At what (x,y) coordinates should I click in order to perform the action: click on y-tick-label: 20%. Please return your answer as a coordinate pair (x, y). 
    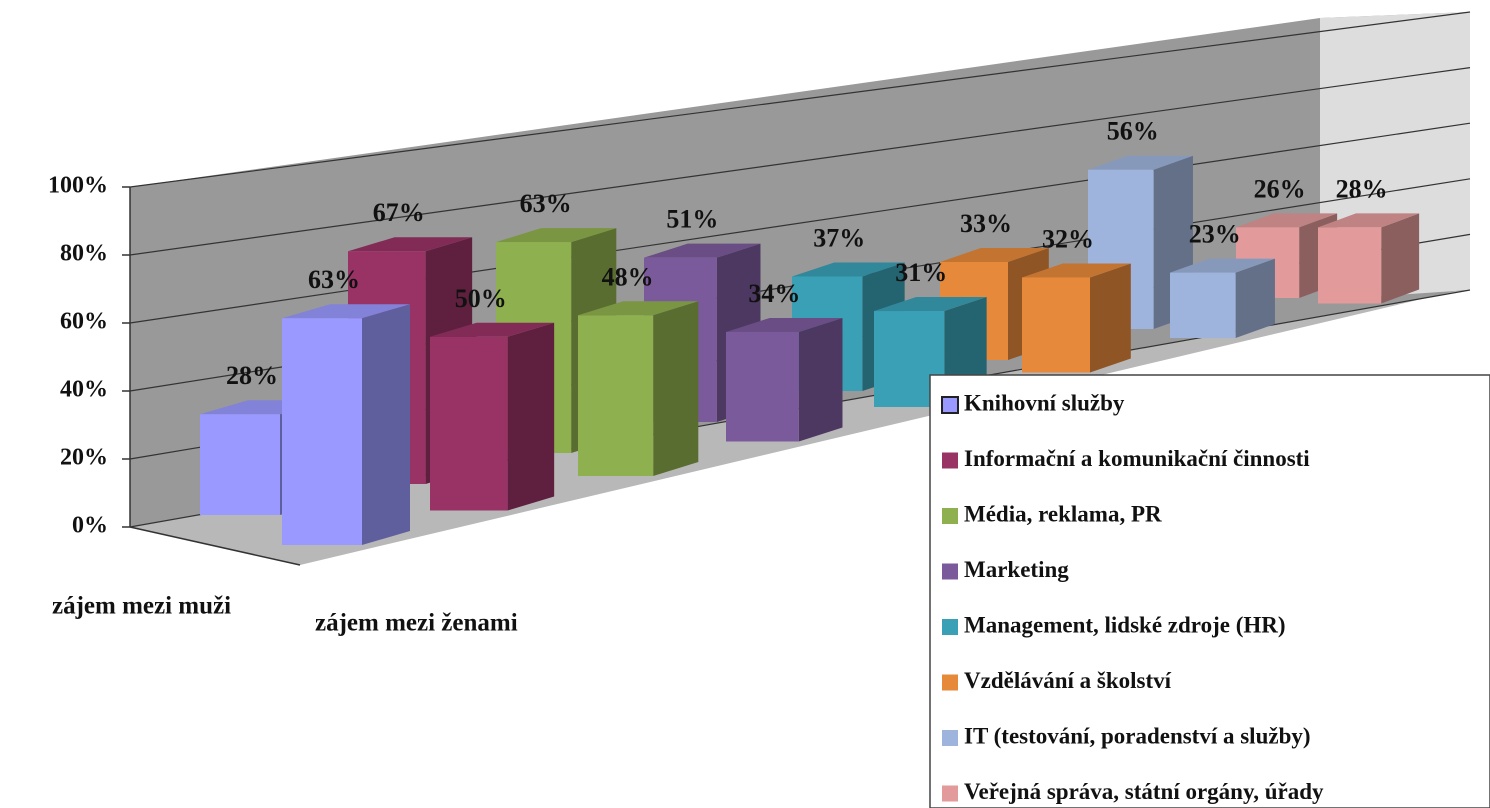
    Looking at the image, I should click on (84, 458).